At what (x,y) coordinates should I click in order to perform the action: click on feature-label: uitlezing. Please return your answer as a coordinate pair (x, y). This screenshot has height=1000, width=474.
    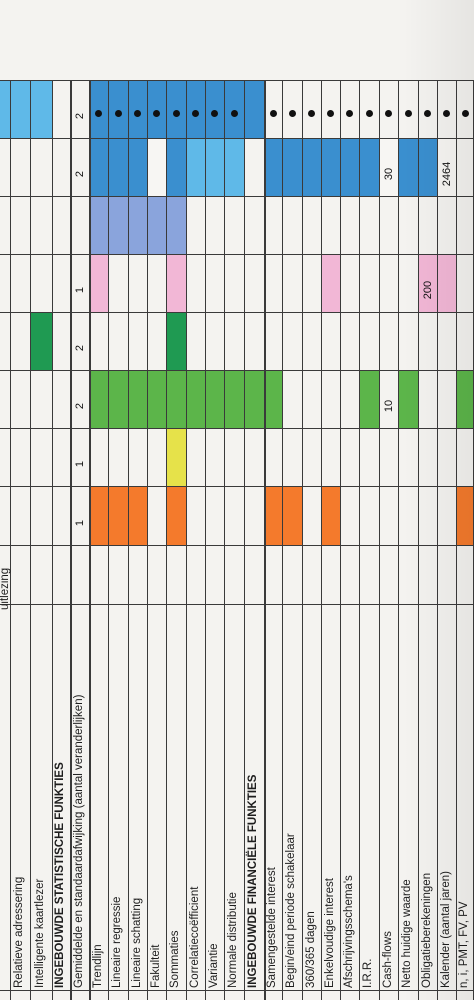
    Looking at the image, I should click on (5, 588).